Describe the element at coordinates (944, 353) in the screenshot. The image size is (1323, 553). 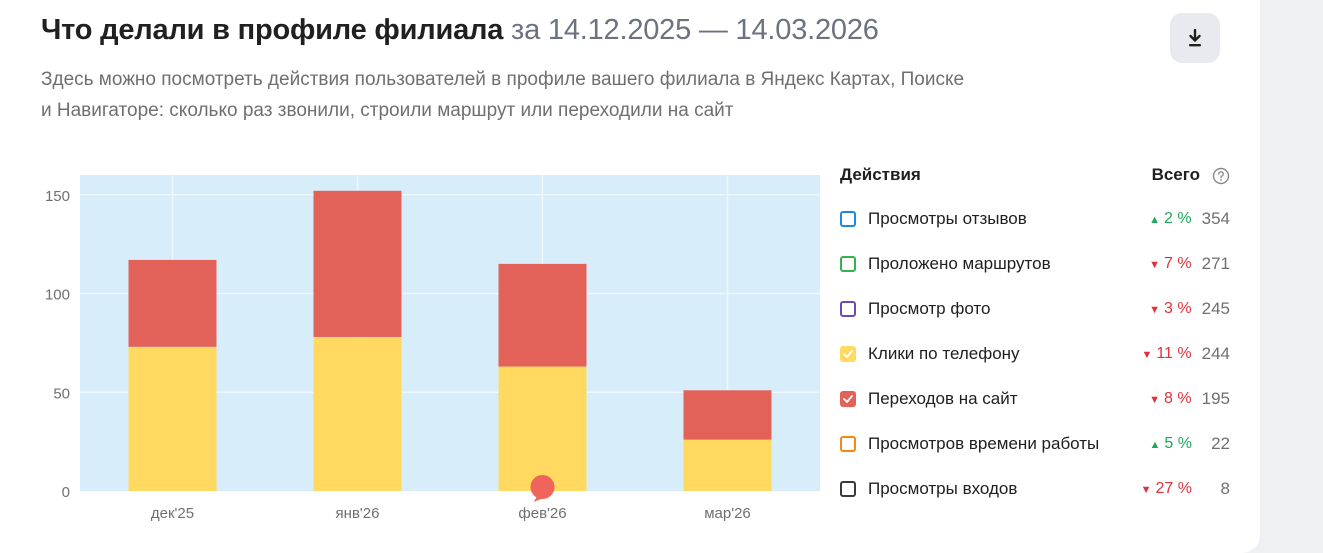
I see `legend-item-label: Клики по телефону` at that location.